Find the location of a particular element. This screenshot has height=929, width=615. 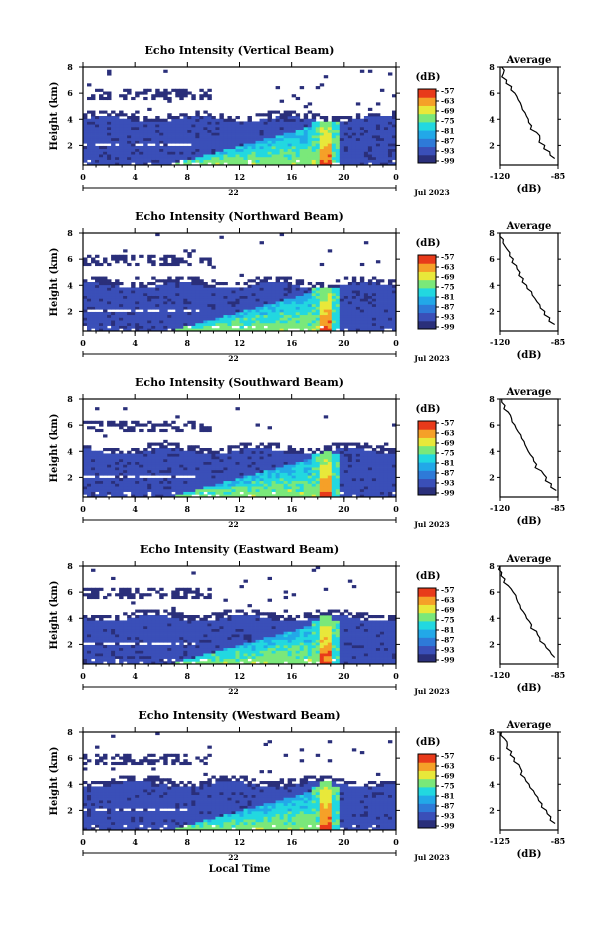

y-tick-label: 6 is located at coordinates (70, 93).